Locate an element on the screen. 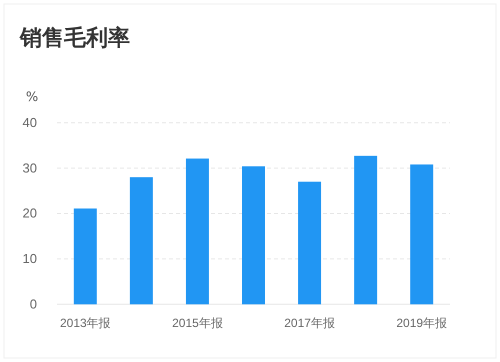 This screenshot has height=362, width=500. y-tick-label: 10 is located at coordinates (29, 258).